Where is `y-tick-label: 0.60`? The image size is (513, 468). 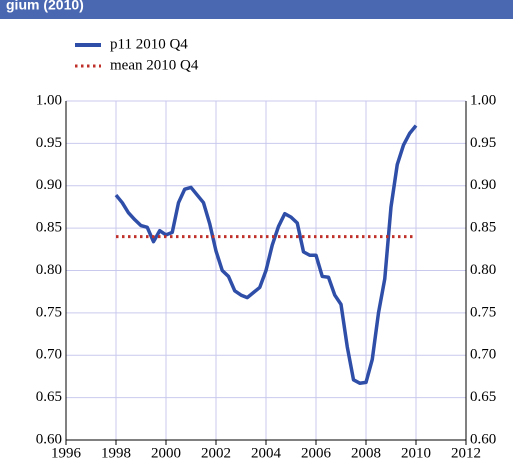 y-tick-label: 0.60 is located at coordinates (49, 439).